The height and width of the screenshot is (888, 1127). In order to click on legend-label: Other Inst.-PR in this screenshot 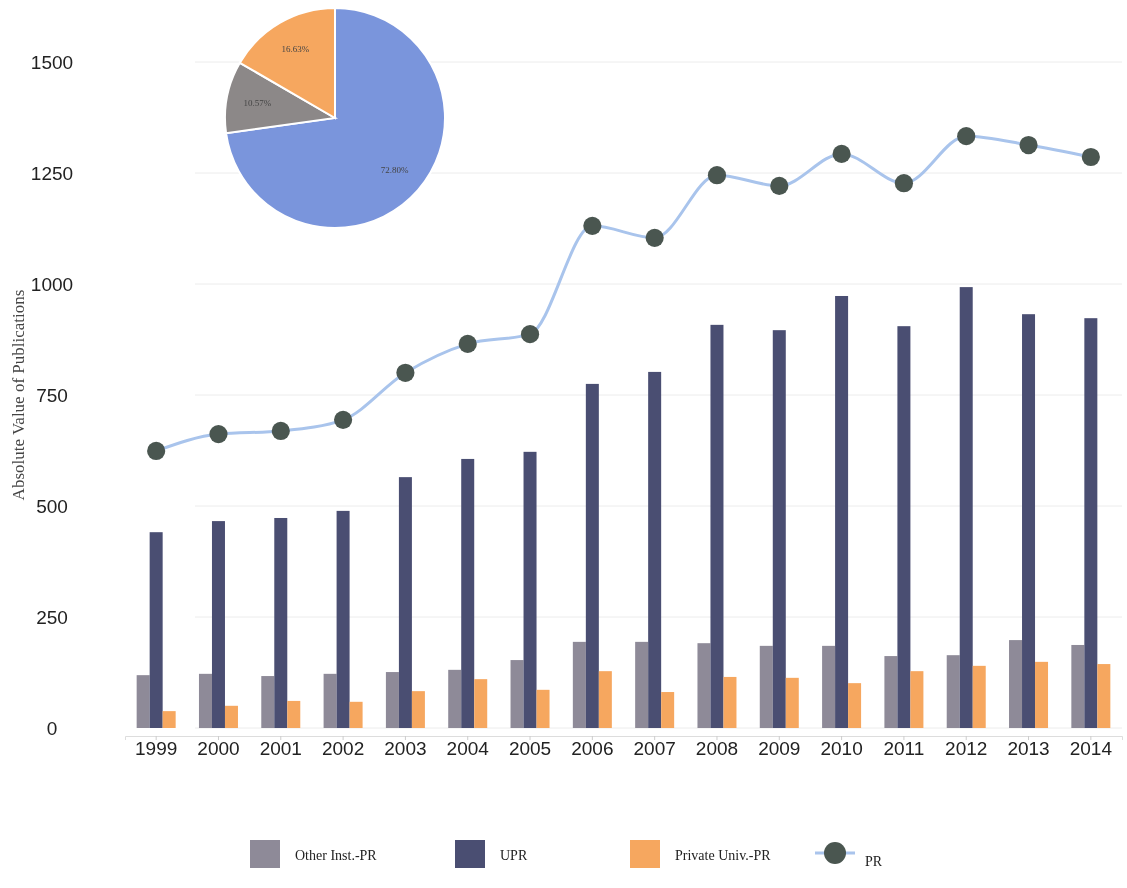, I will do `click(336, 855)`.